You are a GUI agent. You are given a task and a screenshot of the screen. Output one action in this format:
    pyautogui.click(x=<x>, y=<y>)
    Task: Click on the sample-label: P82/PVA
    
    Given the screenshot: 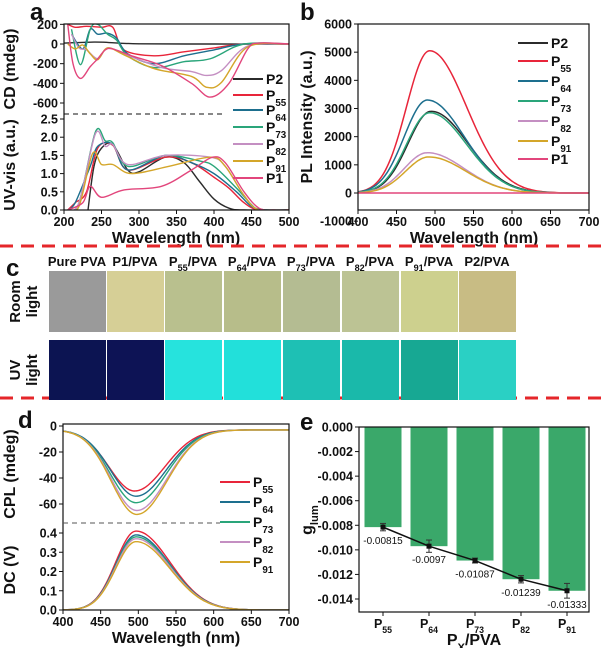 What is the action you would take?
    pyautogui.click(x=370, y=263)
    